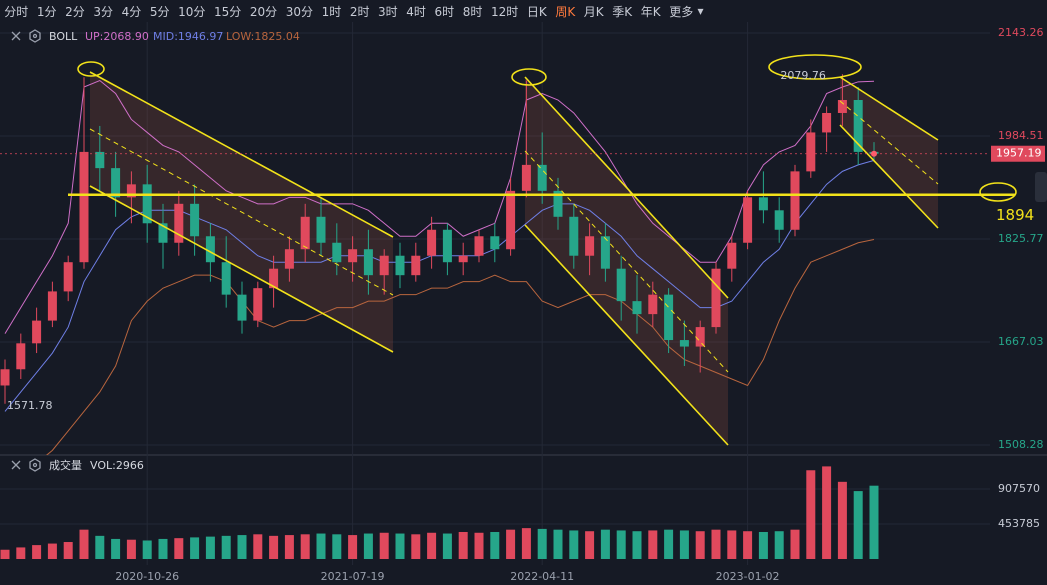 This screenshot has height=585, width=1047. What do you see at coordinates (593, 11) in the screenshot?
I see `interval-tab: 月K` at bounding box center [593, 11].